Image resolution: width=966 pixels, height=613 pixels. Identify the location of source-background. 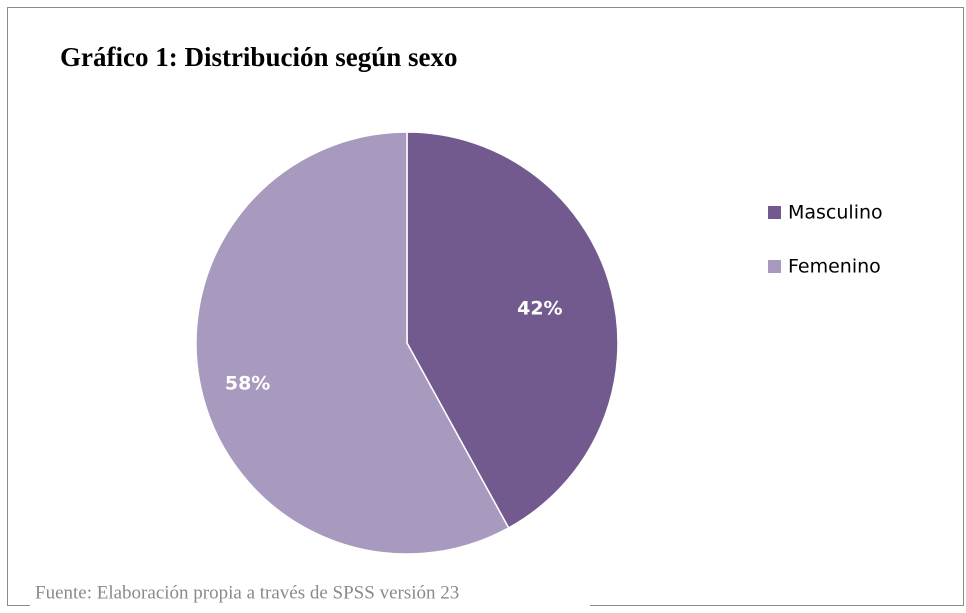
(310, 594).